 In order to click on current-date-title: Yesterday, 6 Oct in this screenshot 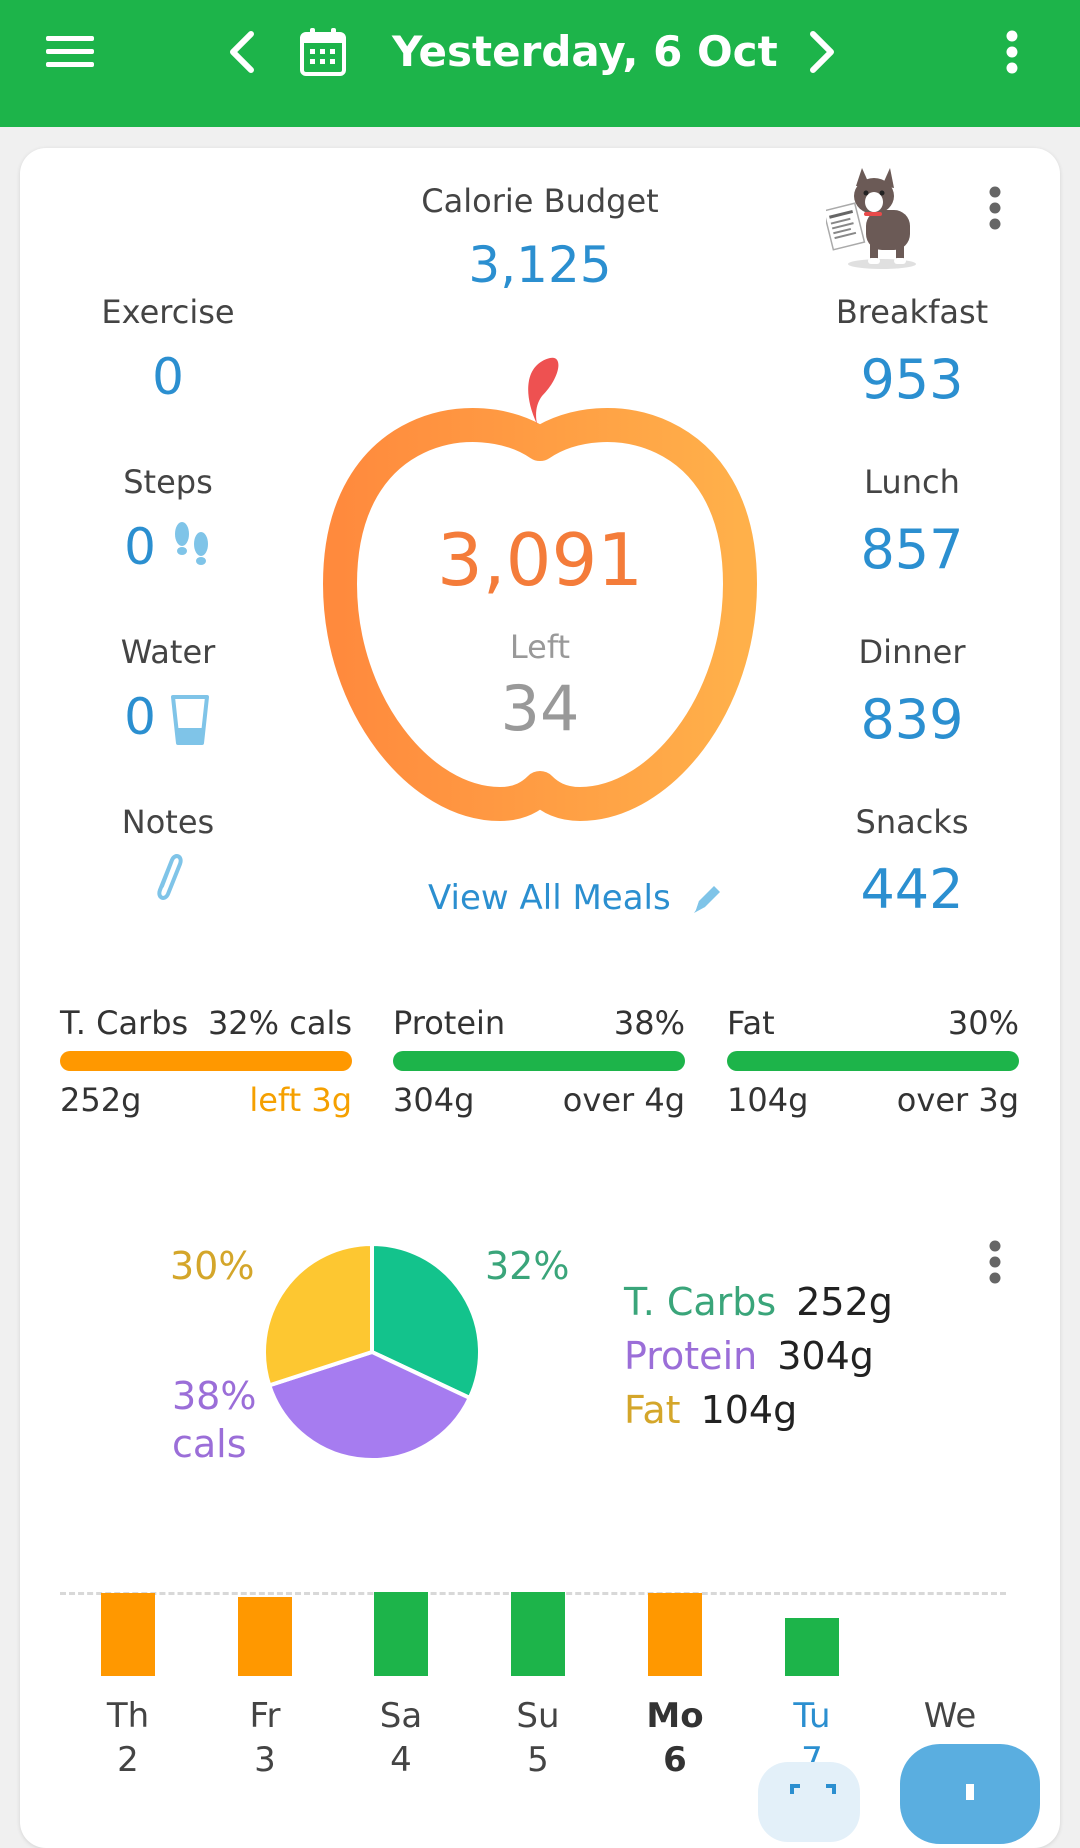, I will do `click(585, 51)`.